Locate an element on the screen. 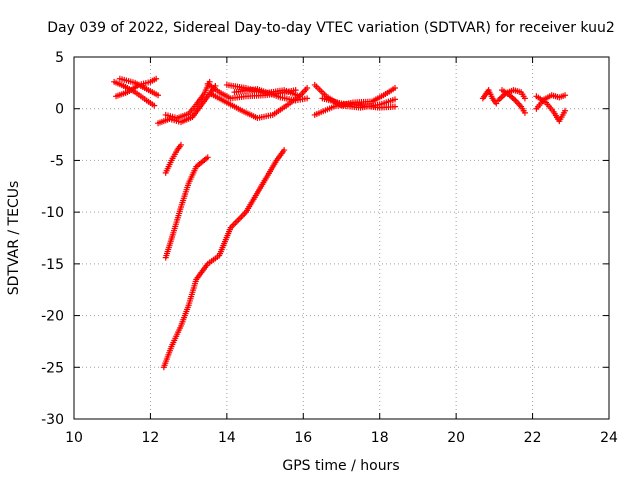 This screenshot has width=640, height=480. series-track-r is located at coordinates (173, 158).